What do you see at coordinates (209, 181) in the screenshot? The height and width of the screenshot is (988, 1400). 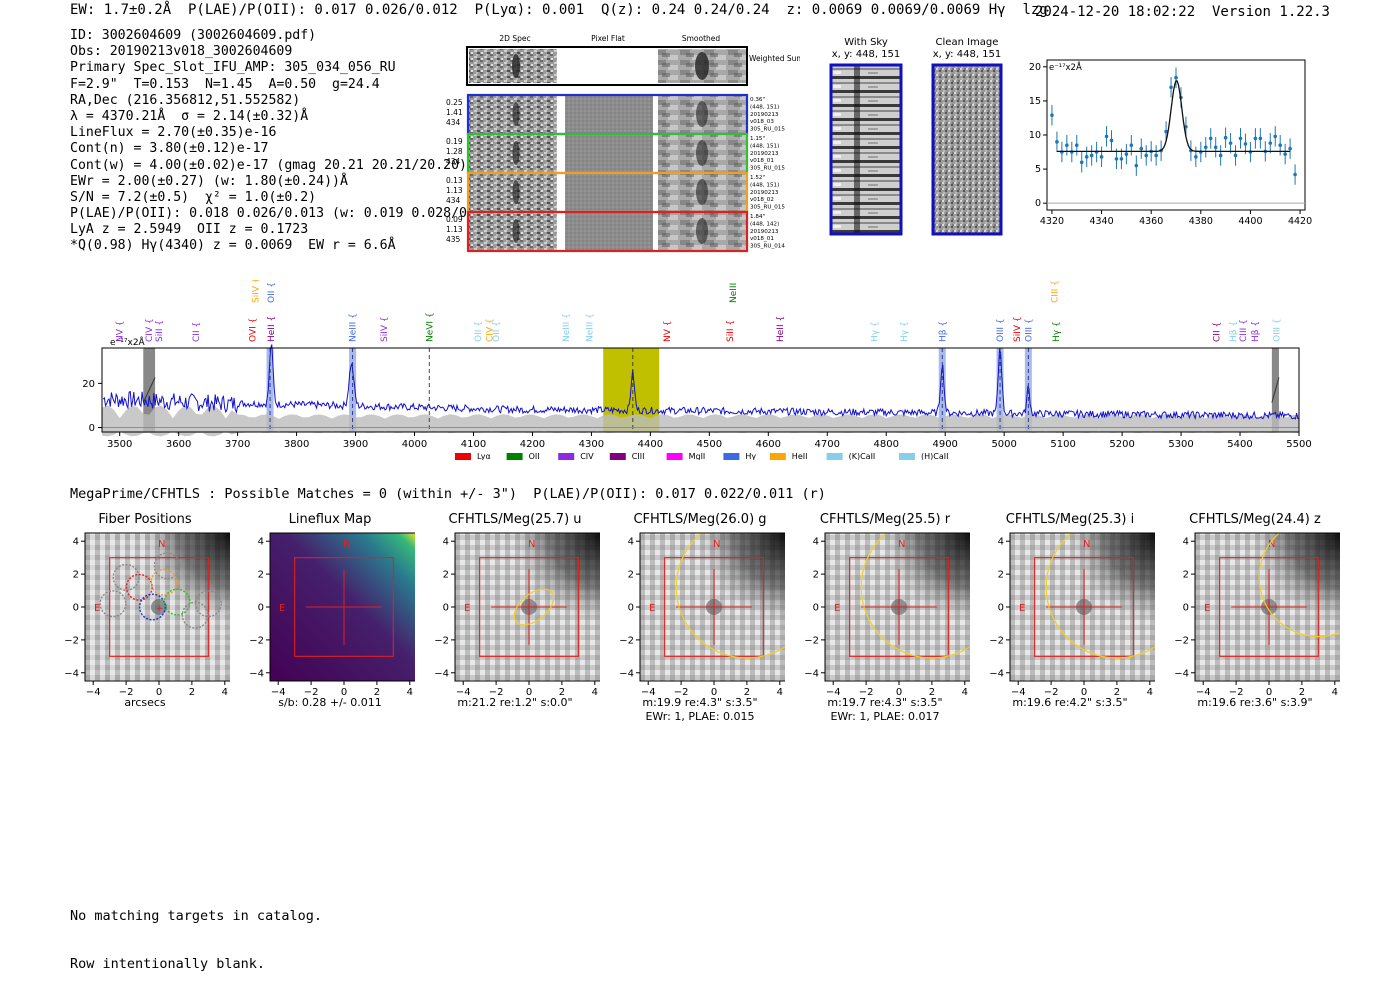 I see `info-line: EWr = 2.00(±0.27) (w: 1.80(±0.24))Å` at bounding box center [209, 181].